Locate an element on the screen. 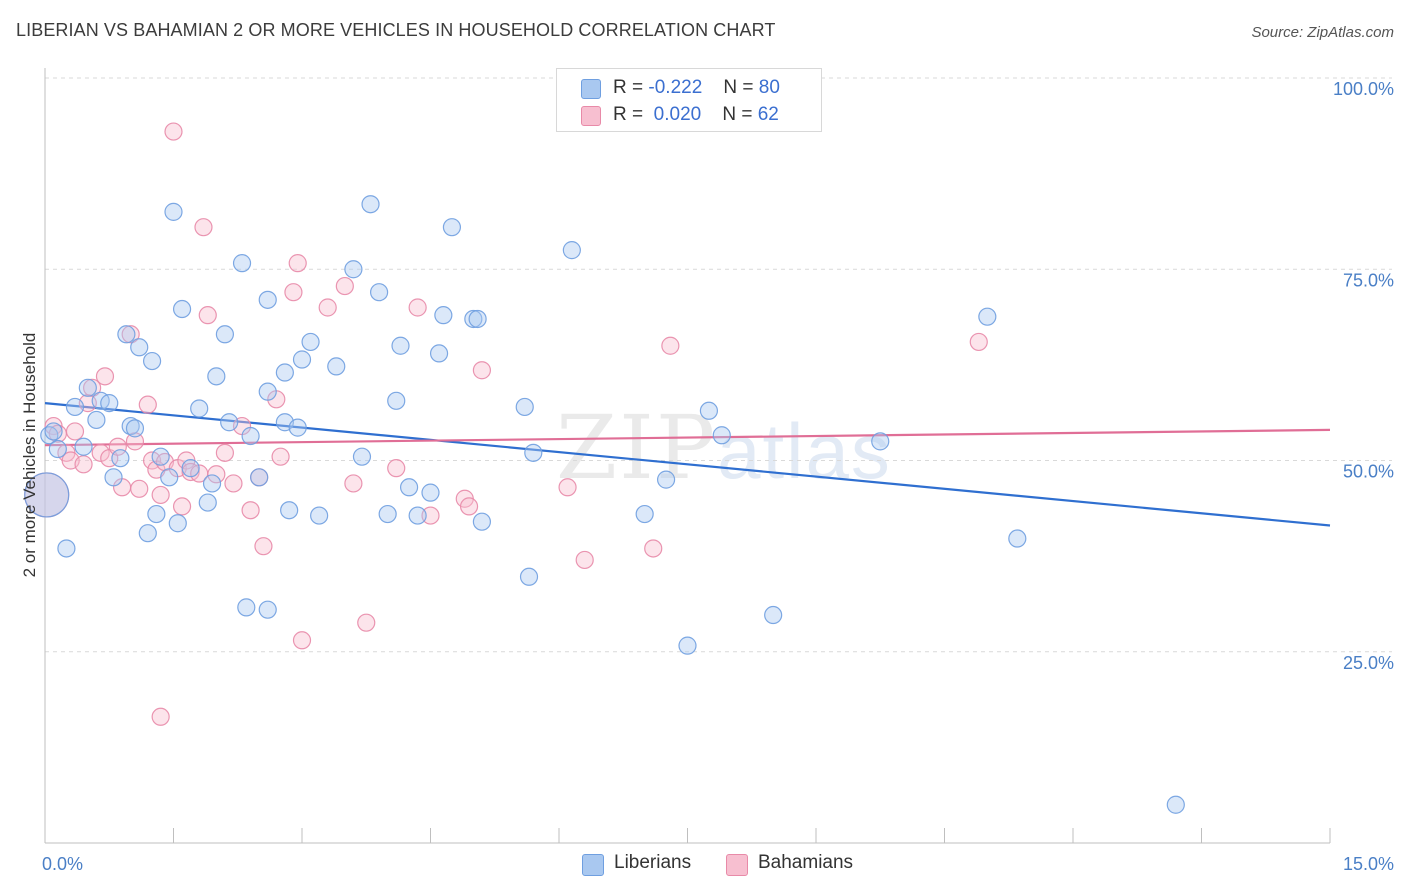 The width and height of the screenshot is (1406, 892). series-swatch-bahamians is located at coordinates (737, 865).